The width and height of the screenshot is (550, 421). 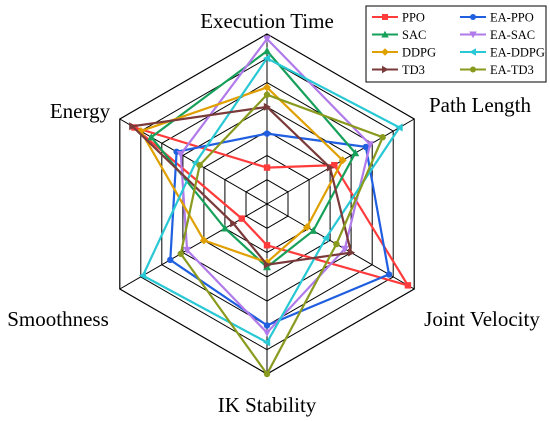 I want to click on legend-item-td3: TD3, so click(x=398, y=70).